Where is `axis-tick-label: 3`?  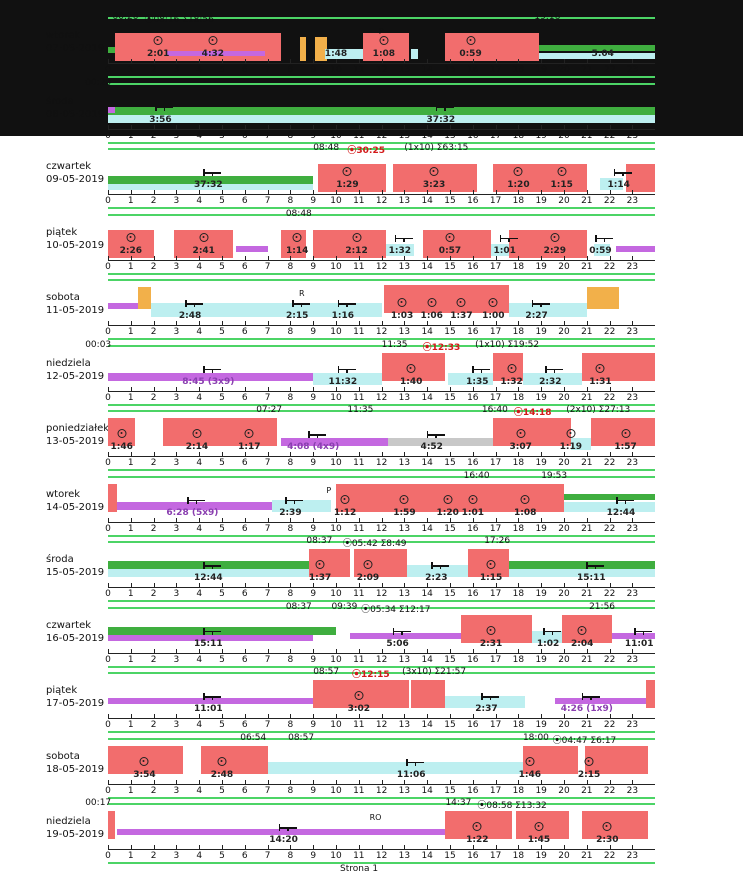
axis-tick-label: 3 is located at coordinates (176, 856).